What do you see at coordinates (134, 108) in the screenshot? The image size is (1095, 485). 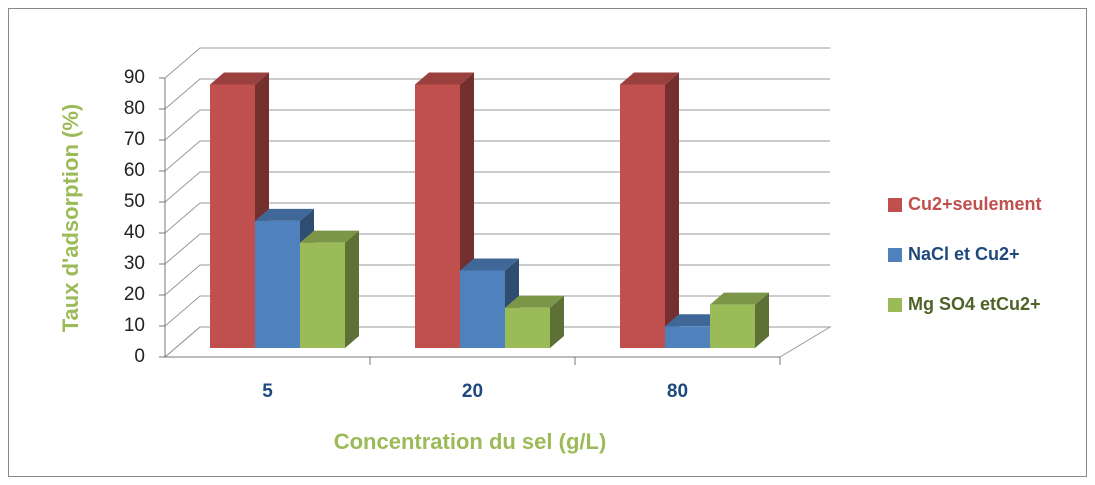 I see `y-tick-label: 80` at bounding box center [134, 108].